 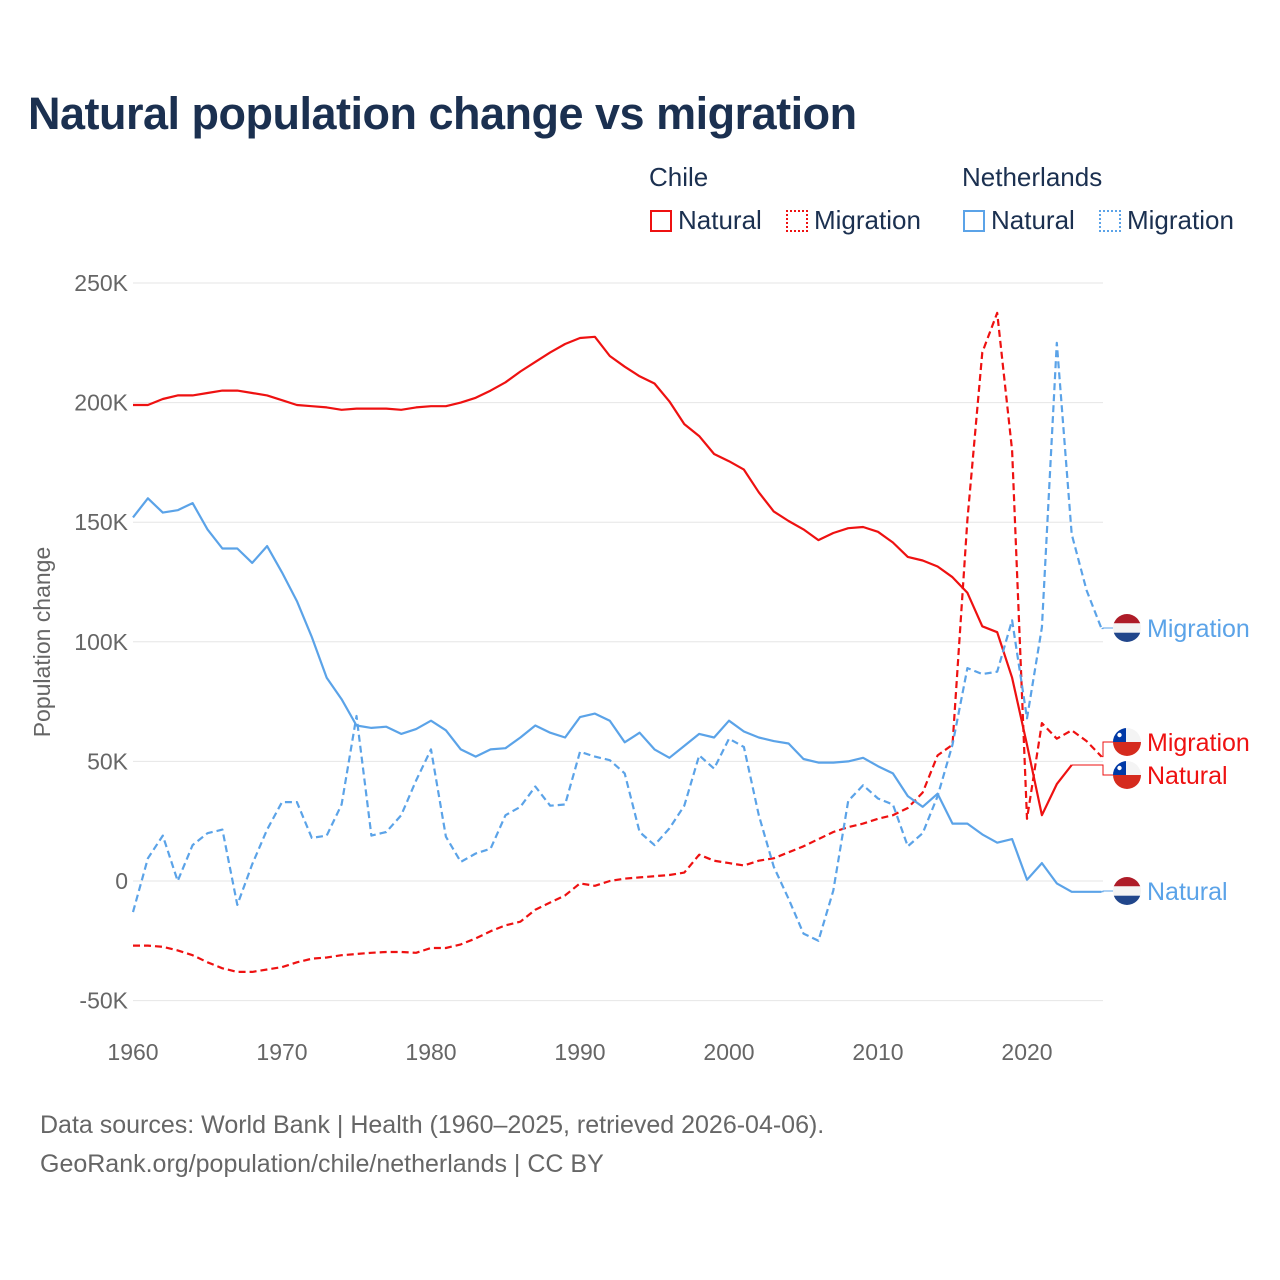 I want to click on x-tick-label: 1960, so click(x=132, y=1052).